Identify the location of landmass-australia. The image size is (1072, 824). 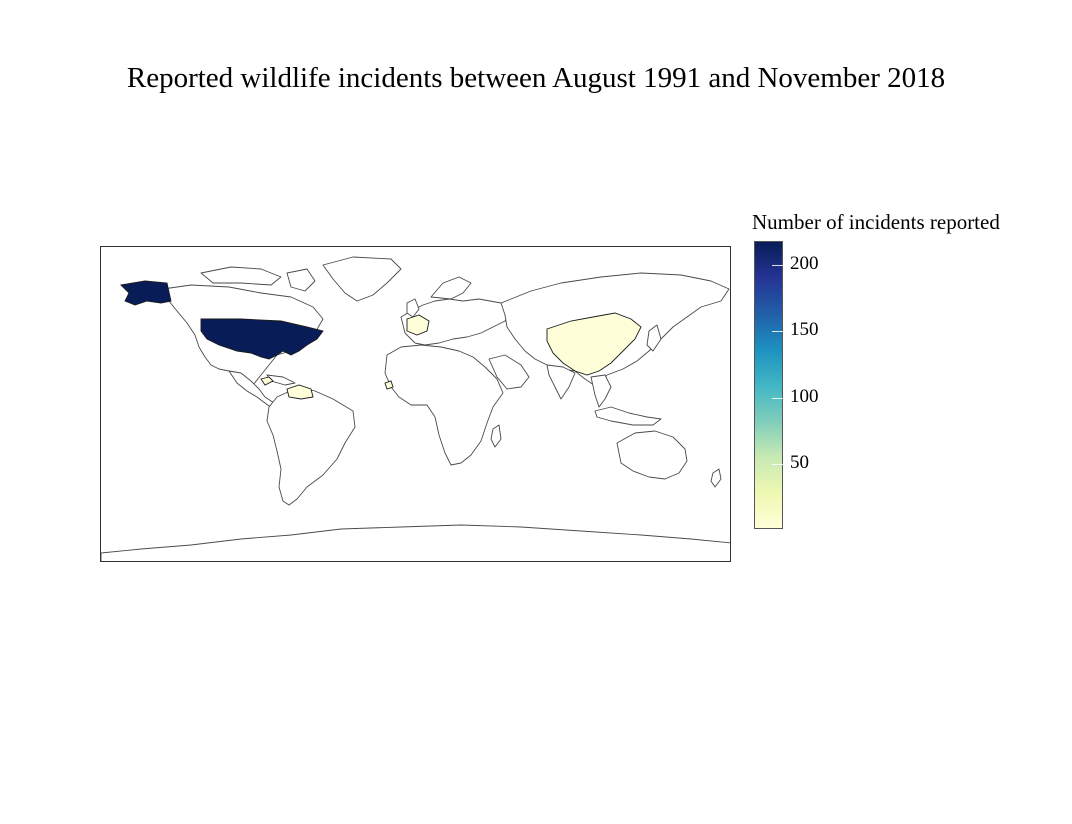
(652, 455).